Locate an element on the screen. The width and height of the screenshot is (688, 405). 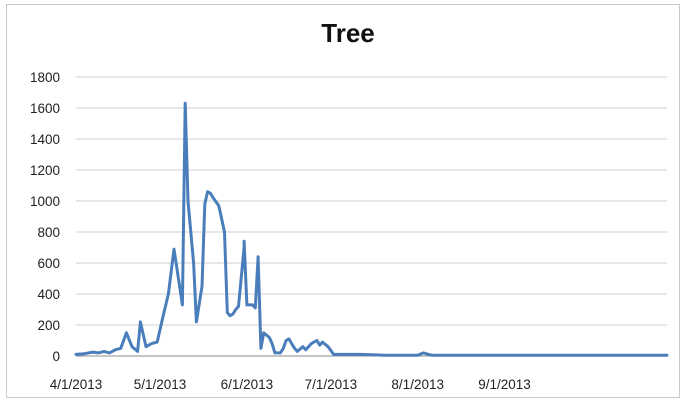
y-tick-label: 0 is located at coordinates (56, 356).